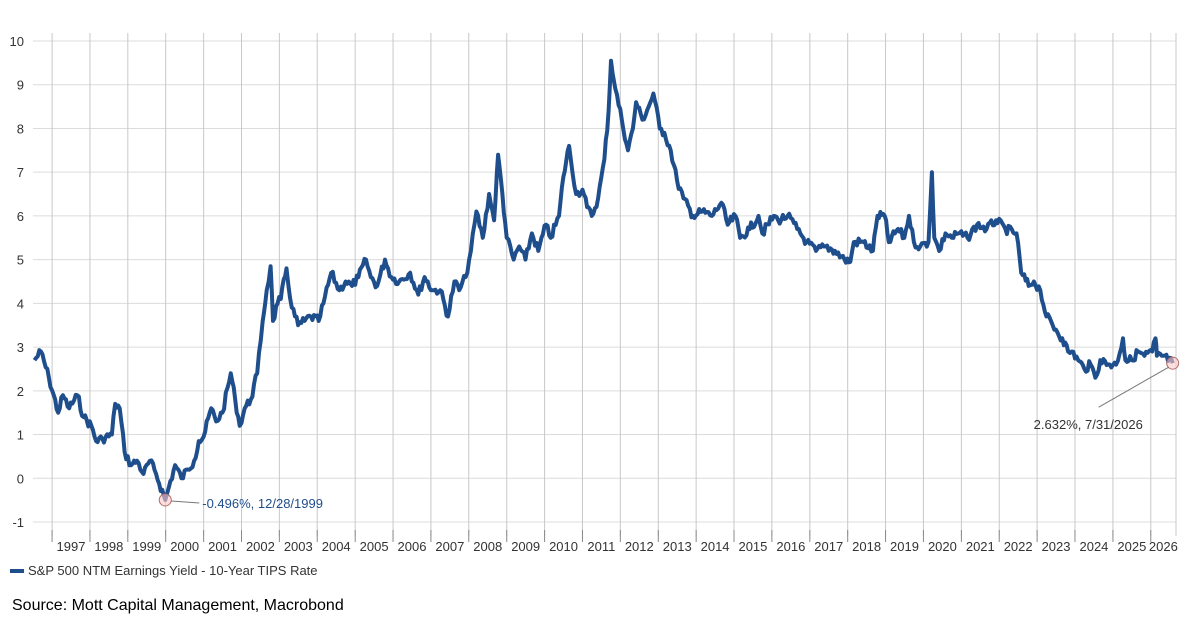 This screenshot has width=1200, height=627. Describe the element at coordinates (639, 546) in the screenshot. I see `x-tick-label: 2012` at that location.